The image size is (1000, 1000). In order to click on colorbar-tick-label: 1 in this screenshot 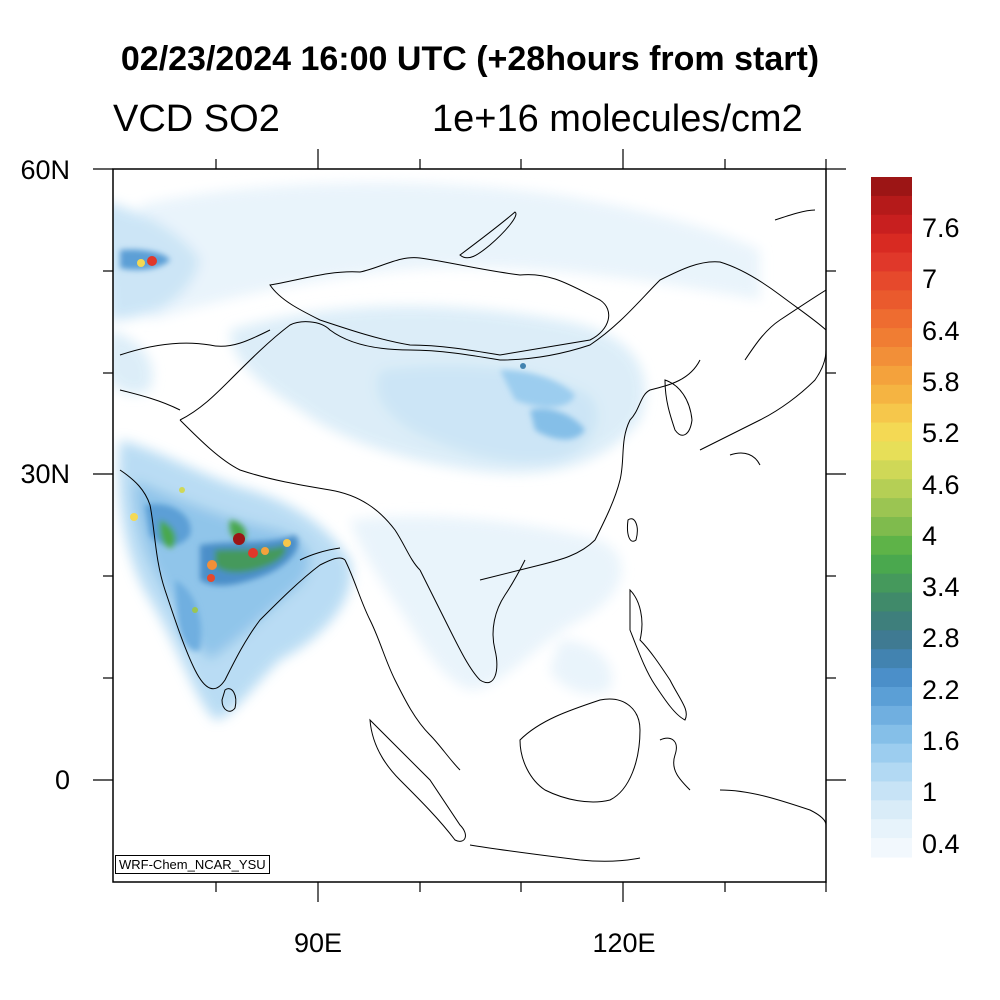, I will do `click(930, 792)`.